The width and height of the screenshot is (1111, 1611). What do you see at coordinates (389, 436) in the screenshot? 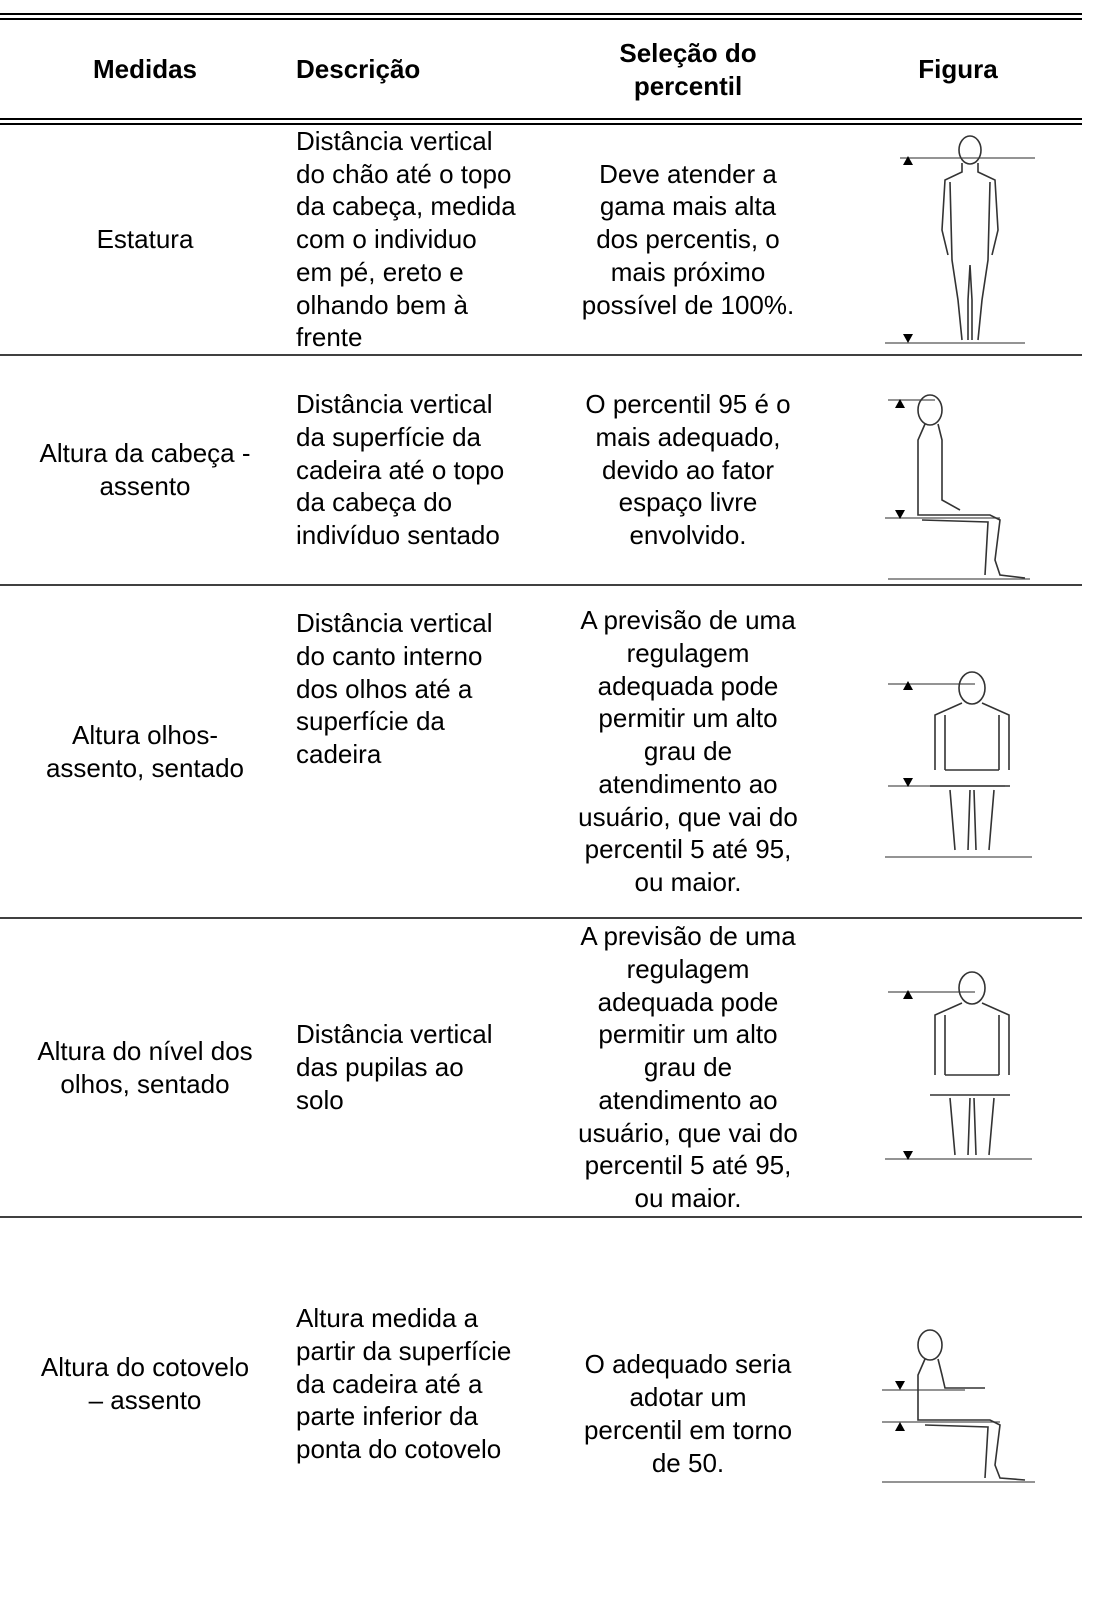
I see `text-line: da superfície da` at bounding box center [389, 436].